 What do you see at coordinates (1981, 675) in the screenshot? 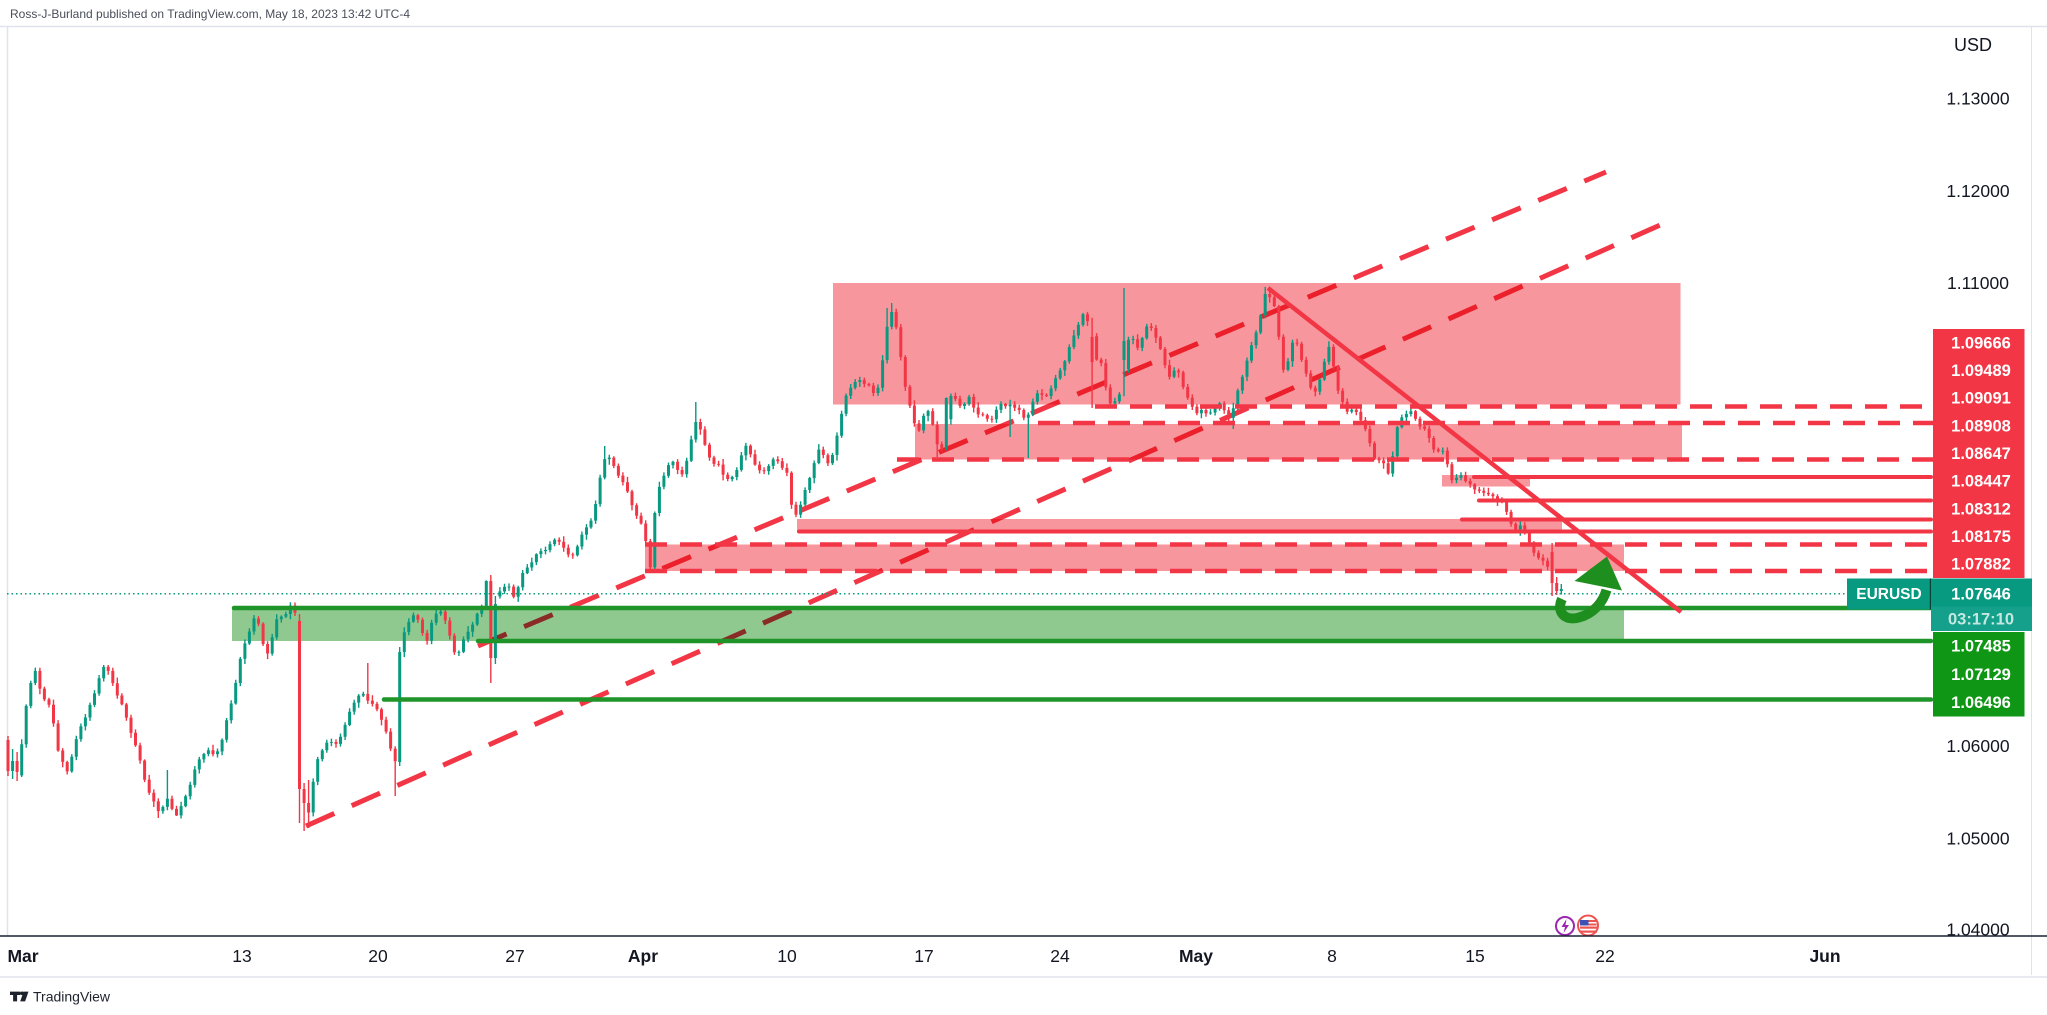
I see `svg-text: 1.07129` at bounding box center [1981, 675].